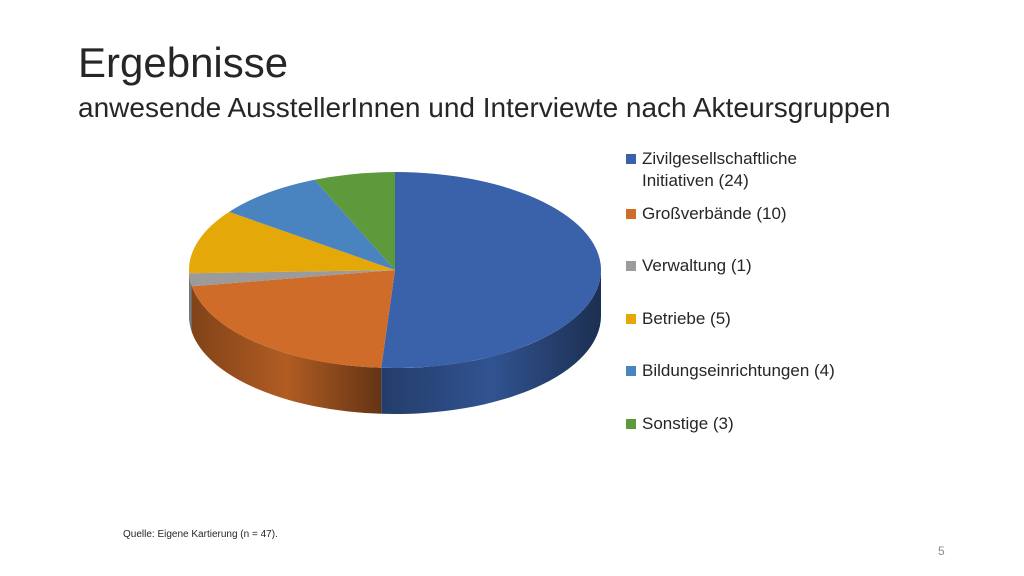 This screenshot has width=1024, height=576. I want to click on pie-top-group, so click(395, 270).